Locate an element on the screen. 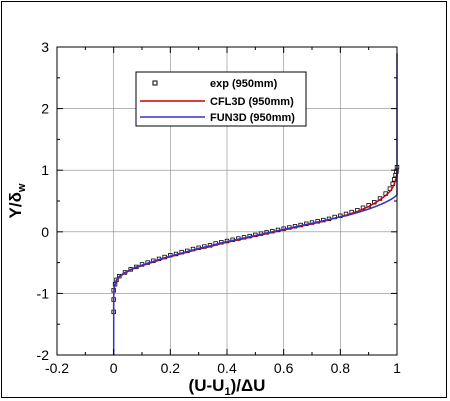 Image resolution: width=450 pixels, height=401 pixels. x-axis-label: (U-U1)/ΔU is located at coordinates (227, 387).